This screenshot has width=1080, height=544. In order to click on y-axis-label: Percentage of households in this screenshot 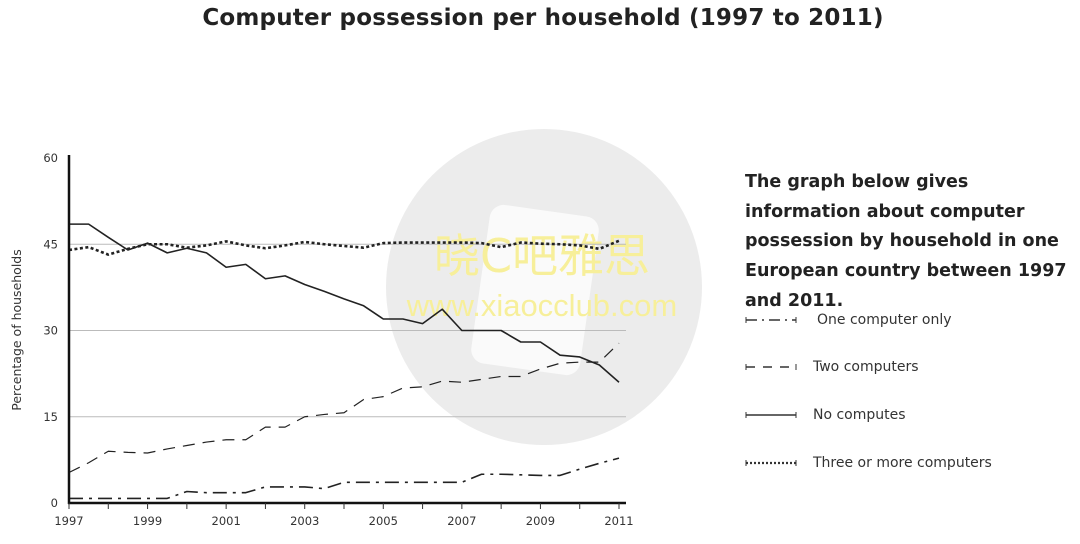, I will do `click(16, 330)`.